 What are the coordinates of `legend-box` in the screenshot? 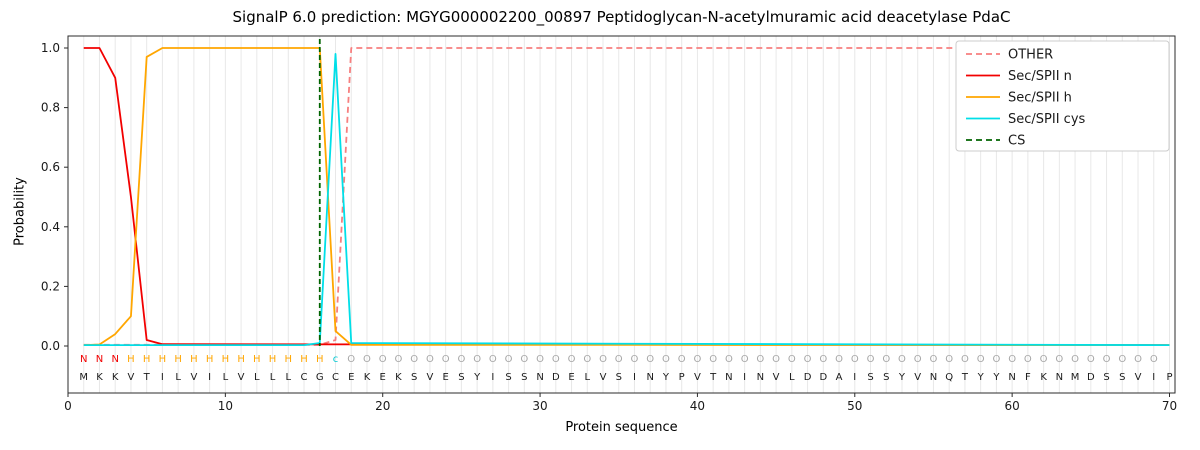 It's located at (1062, 96).